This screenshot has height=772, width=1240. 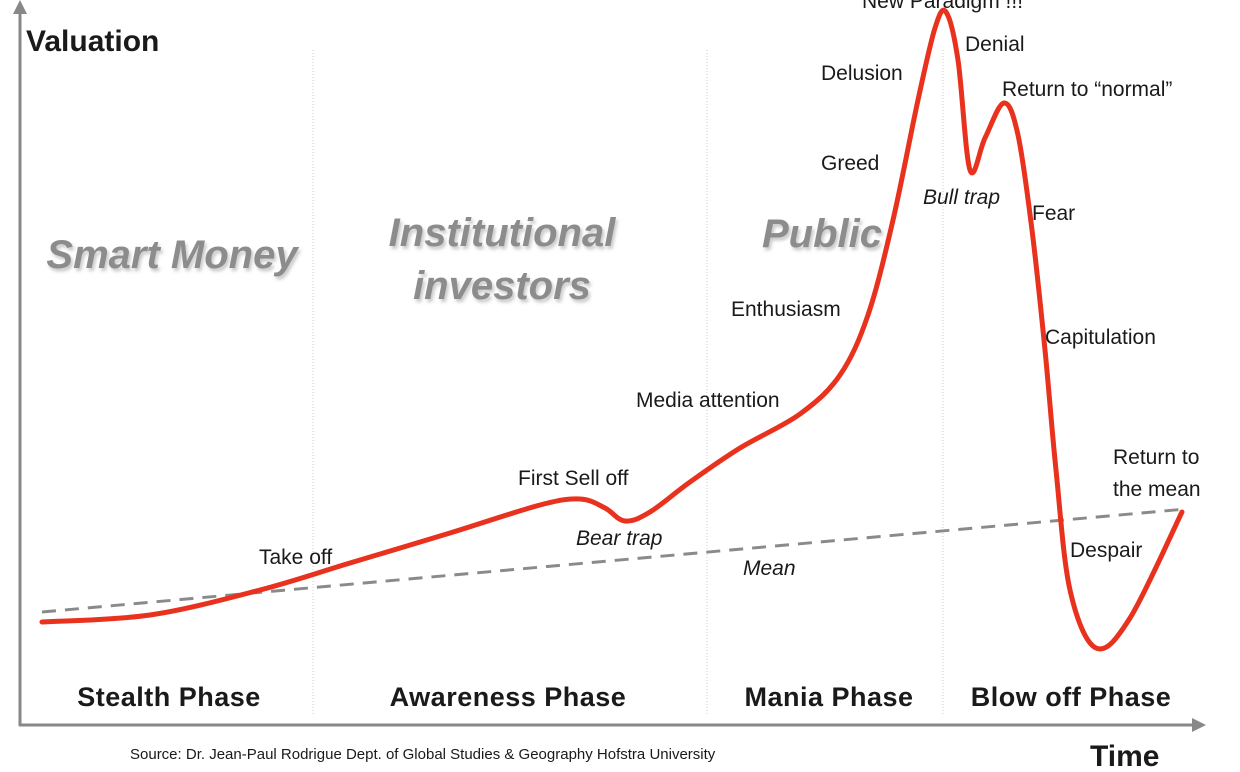 What do you see at coordinates (92, 41) in the screenshot?
I see `y-axis-label: Valuation` at bounding box center [92, 41].